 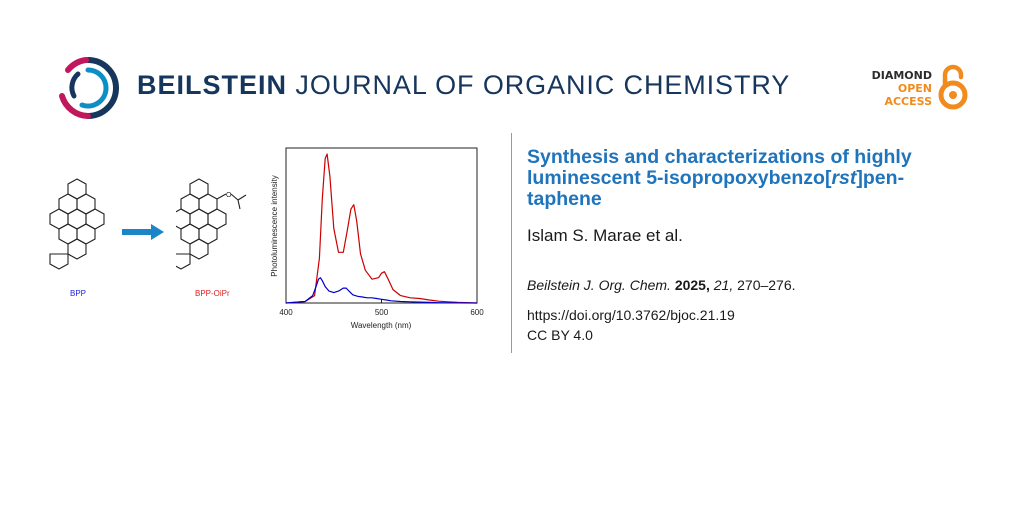 I want to click on paper-authors: Islam S. Marae et al., so click(x=605, y=235).